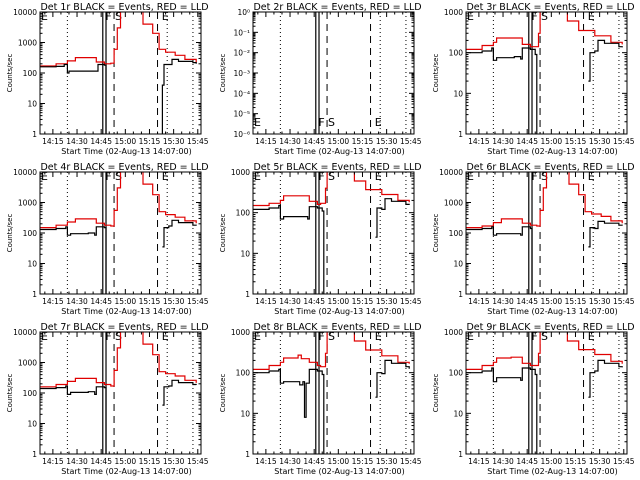  Describe the element at coordinates (550, 167) in the screenshot. I see `panel-title: Det 6r BLACK = Events, RED = LLD` at that location.